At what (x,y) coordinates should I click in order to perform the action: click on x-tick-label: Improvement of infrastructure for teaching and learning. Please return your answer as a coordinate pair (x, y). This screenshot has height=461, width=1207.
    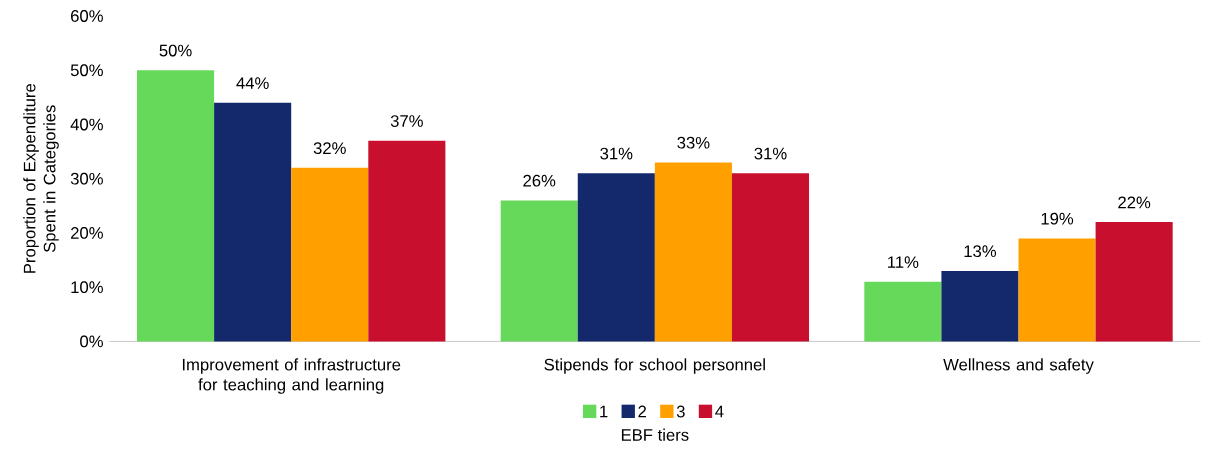
    Looking at the image, I should click on (291, 376).